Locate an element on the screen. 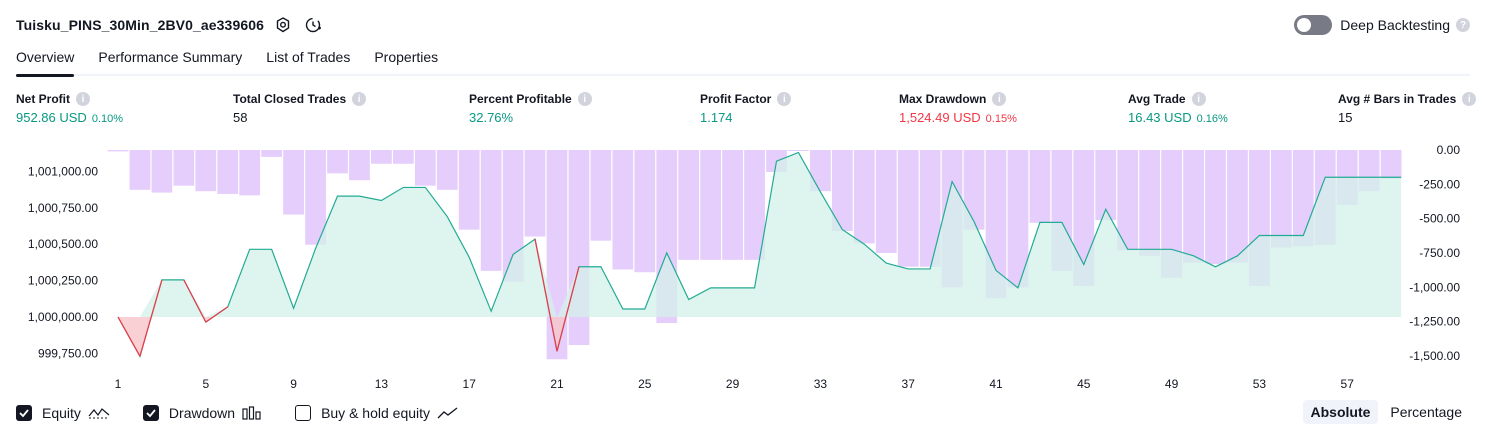  metric-label: Max Drawdown i is located at coordinates (958, 99).